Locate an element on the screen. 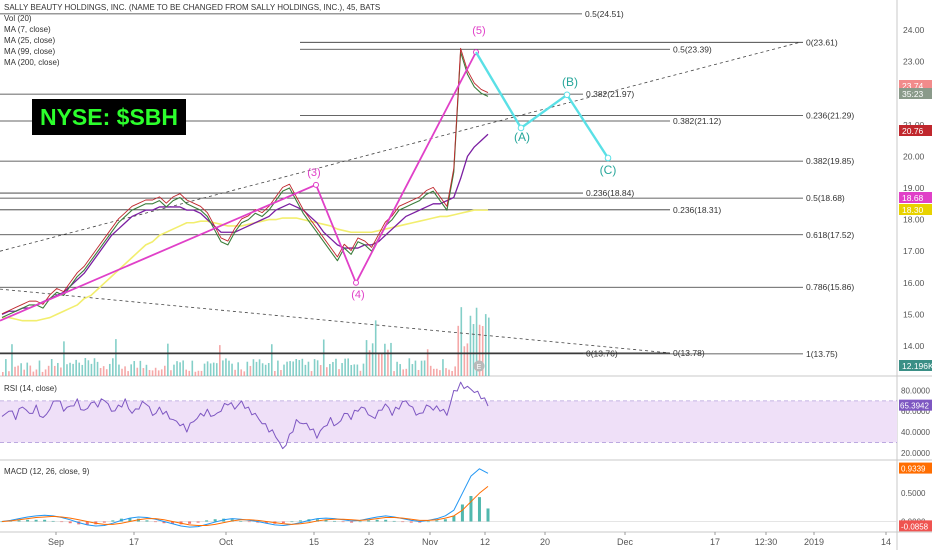 This screenshot has height=550, width=932. x-tick-label: 12 is located at coordinates (485, 542).